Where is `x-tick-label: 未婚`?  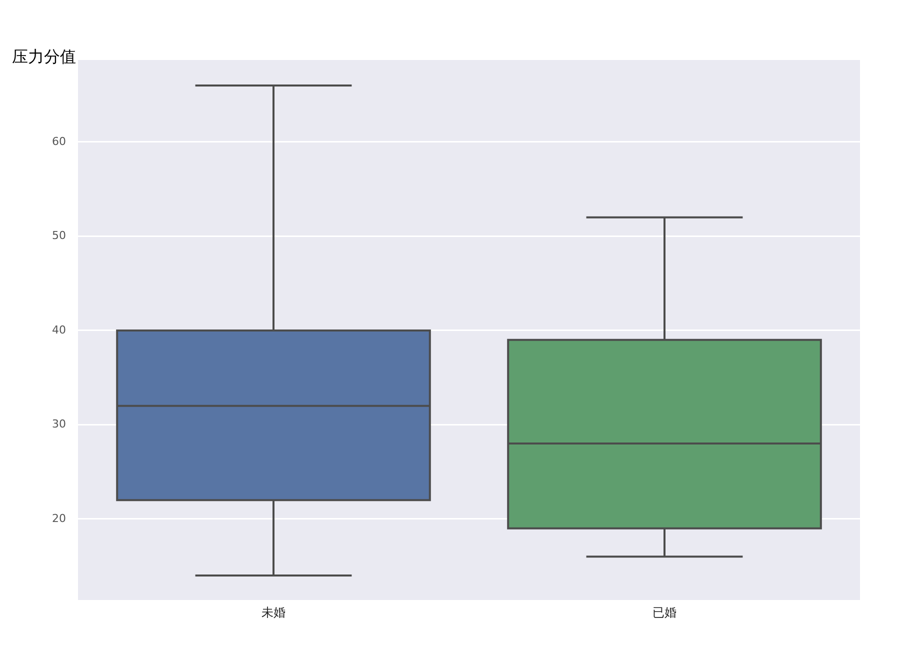
x-tick-label: 未婚 is located at coordinates (274, 612).